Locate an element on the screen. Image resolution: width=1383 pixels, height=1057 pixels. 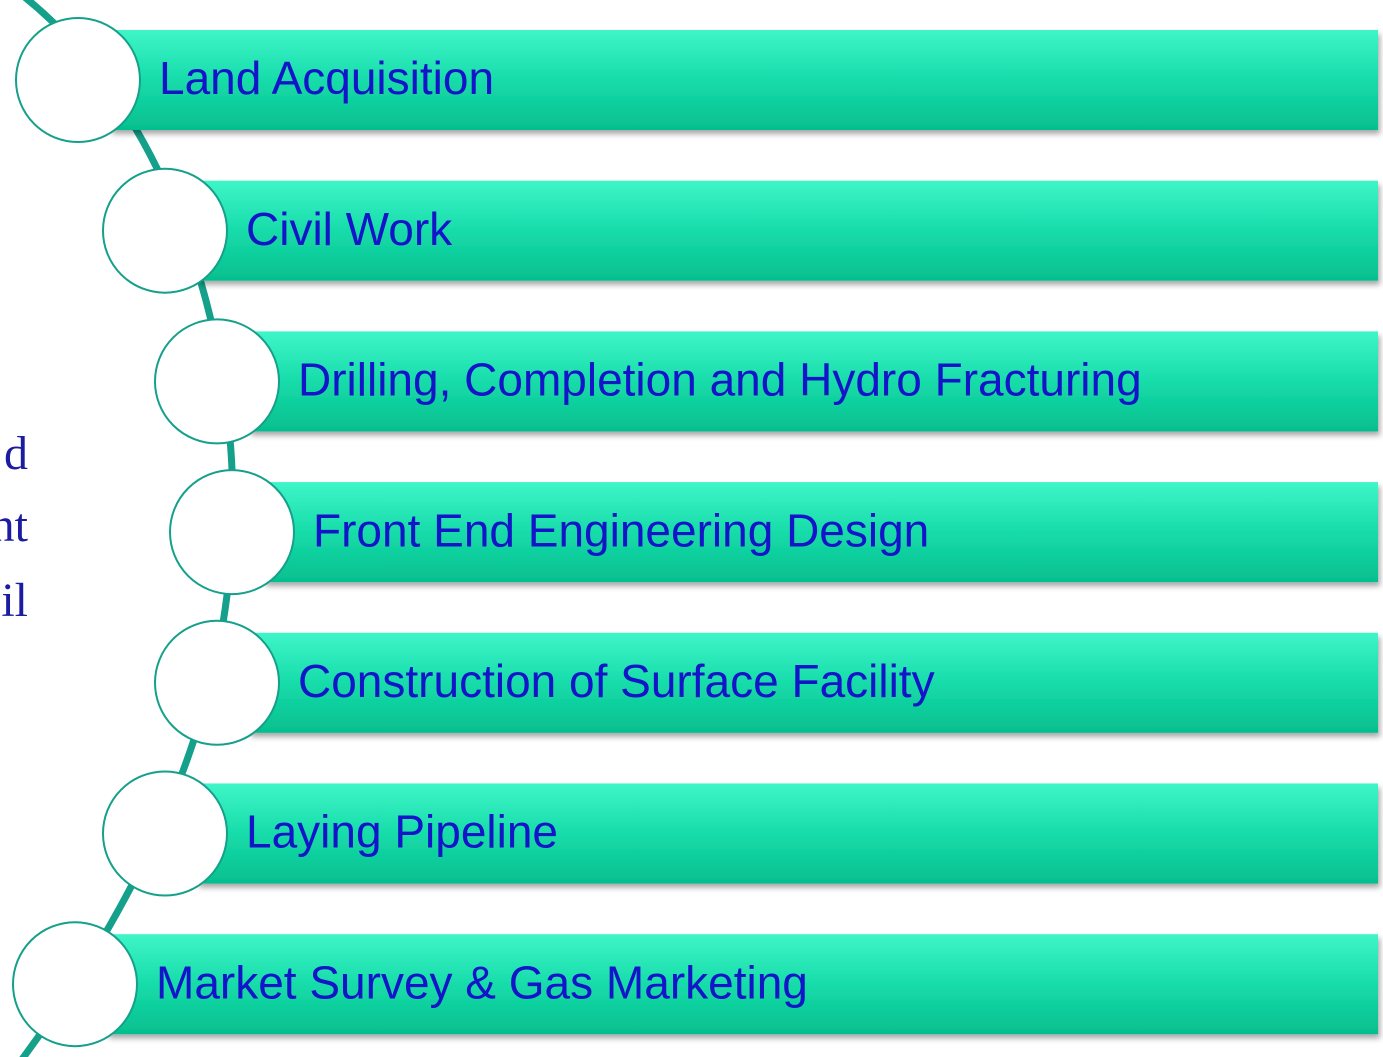
list-item: Laying Pipeline is located at coordinates (740, 833).